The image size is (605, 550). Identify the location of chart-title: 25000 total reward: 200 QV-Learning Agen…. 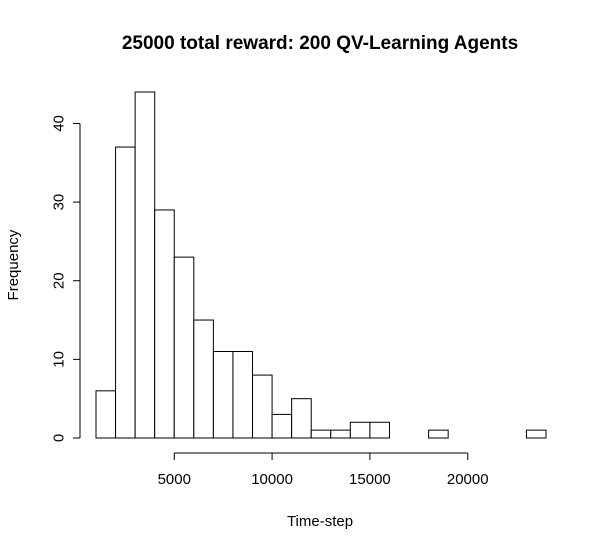
(320, 43).